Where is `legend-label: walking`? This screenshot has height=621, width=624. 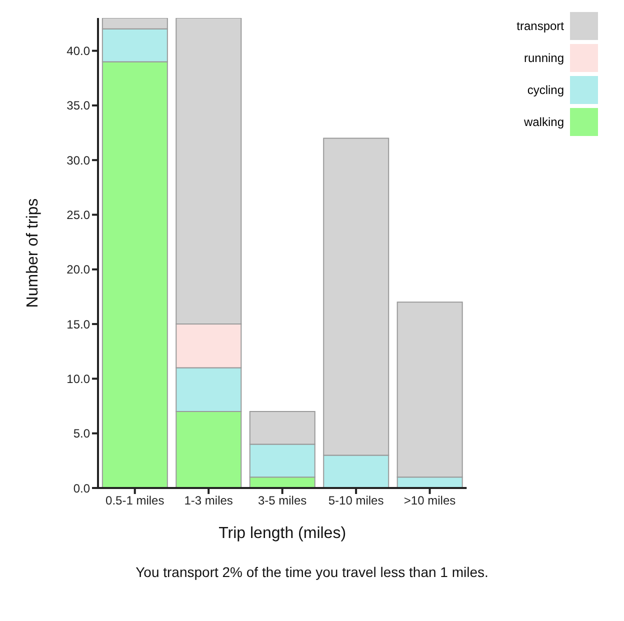
legend-label: walking is located at coordinates (544, 122).